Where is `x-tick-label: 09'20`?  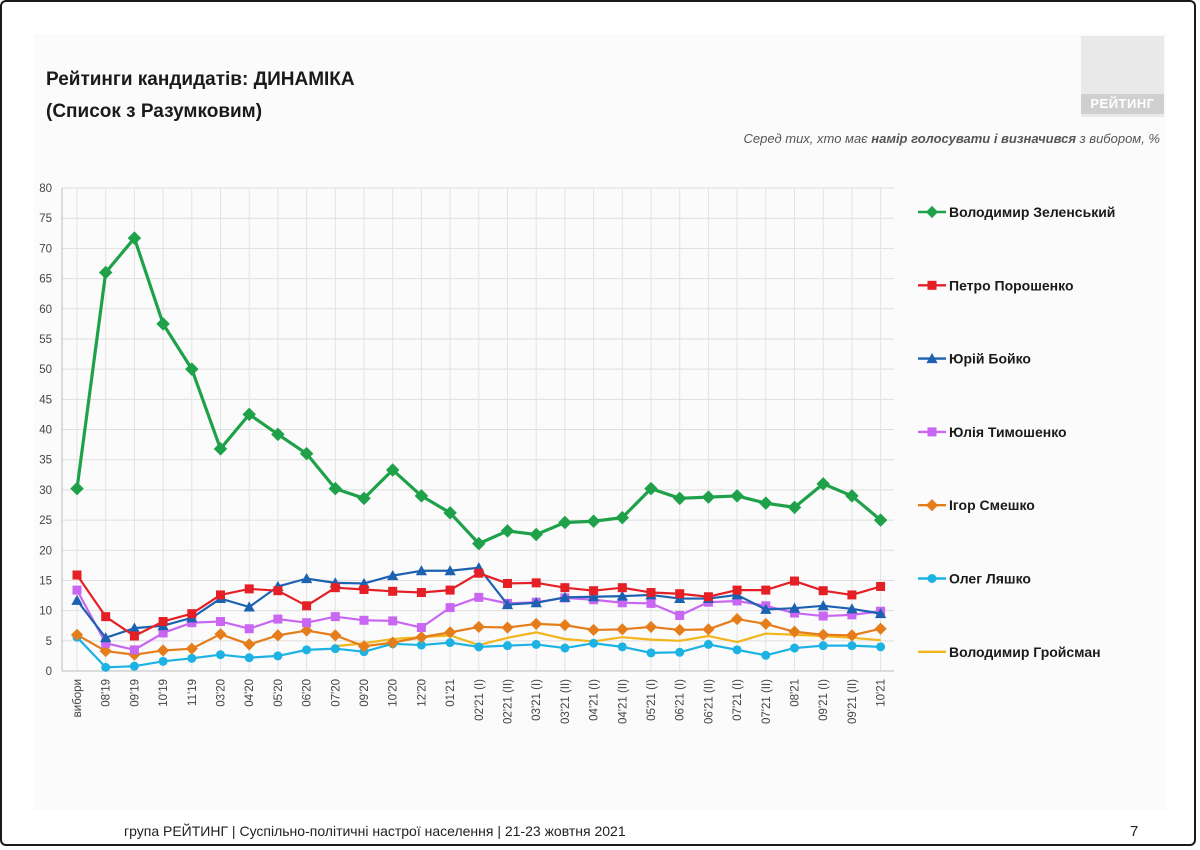
x-tick-label: 09'20 is located at coordinates (365, 693).